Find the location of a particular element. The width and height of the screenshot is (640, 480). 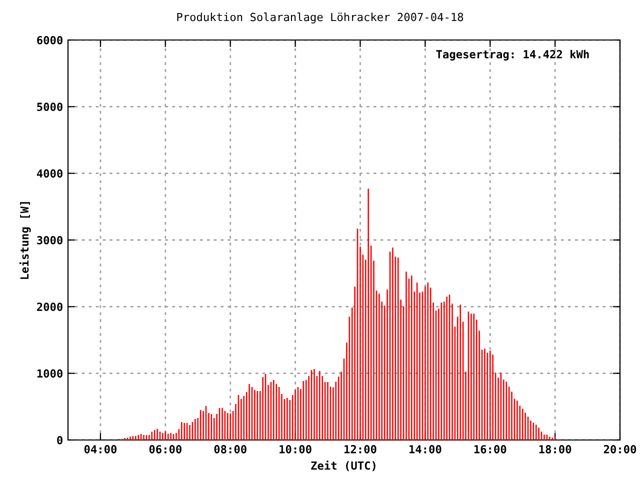

y-tick-label: 4000 is located at coordinates (49, 173).